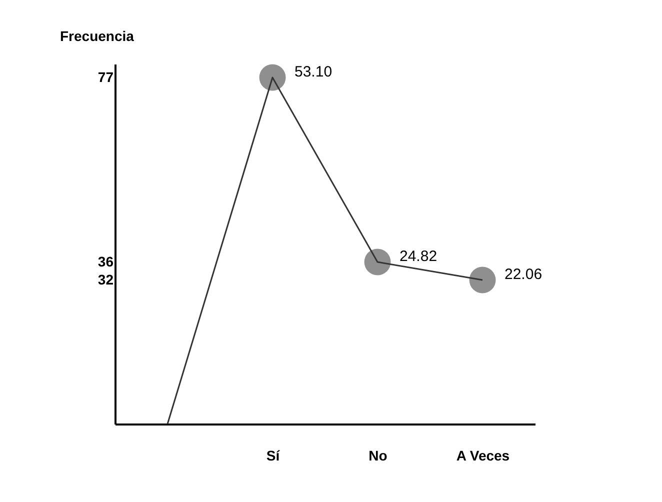 This screenshot has height=502, width=662. Describe the element at coordinates (313, 72) in the screenshot. I see `annotation: 53.10` at that location.